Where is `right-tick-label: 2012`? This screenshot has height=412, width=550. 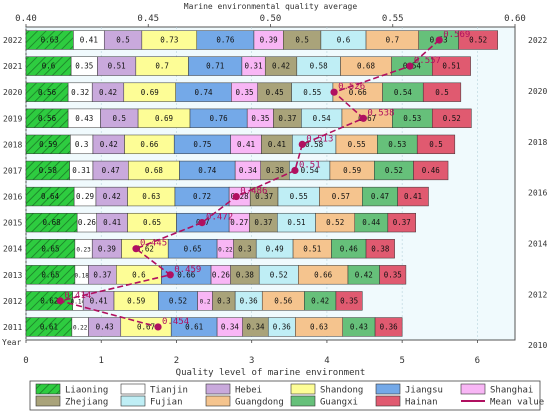
right-tick-label: 2012 is located at coordinates (537, 294).